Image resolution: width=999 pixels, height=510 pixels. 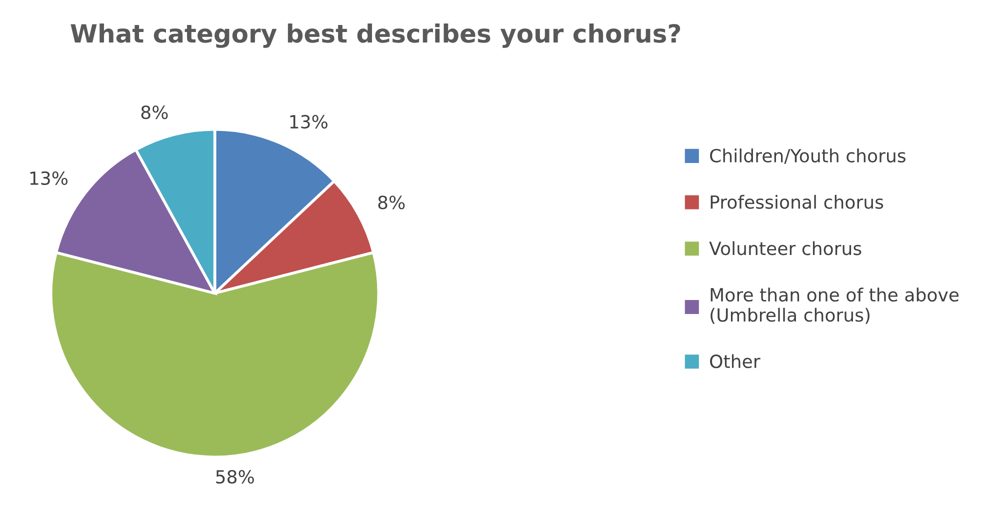 I want to click on chart-title: What category best describes your chorus?, so click(x=375, y=36).